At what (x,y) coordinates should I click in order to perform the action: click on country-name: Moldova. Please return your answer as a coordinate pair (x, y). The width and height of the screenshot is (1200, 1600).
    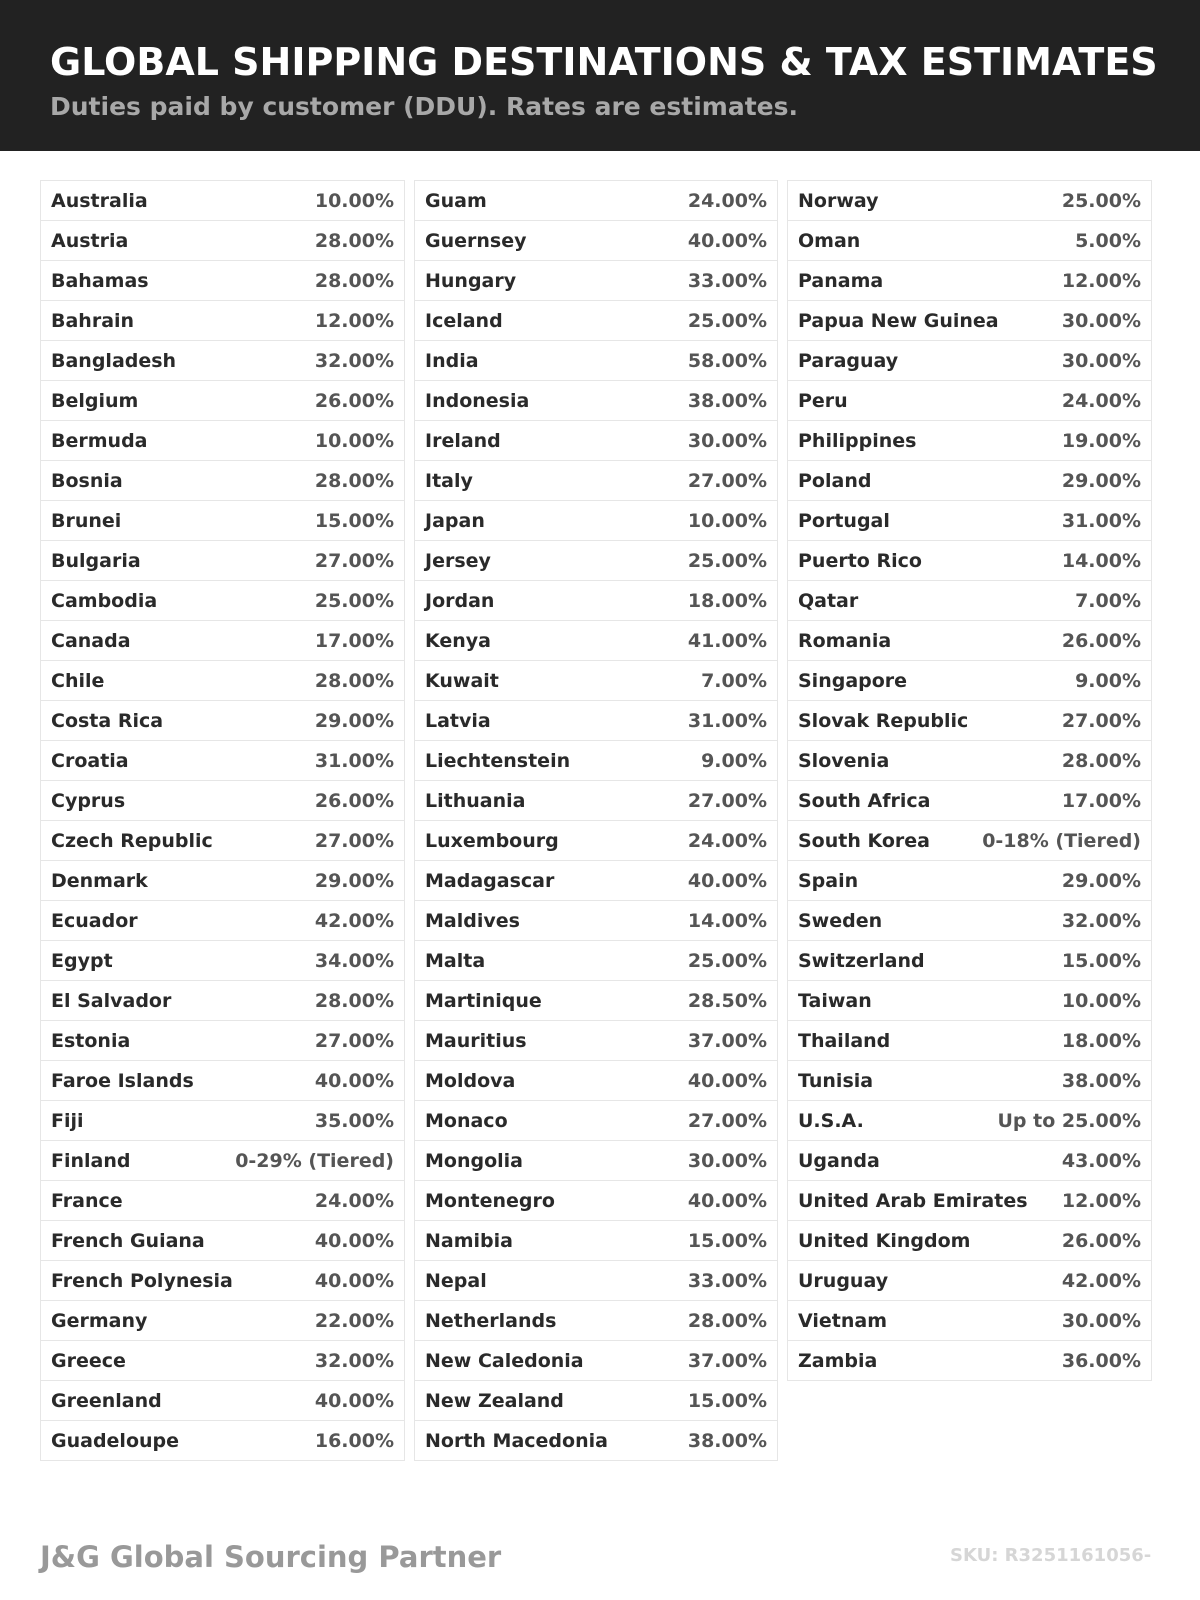
    Looking at the image, I should click on (470, 1080).